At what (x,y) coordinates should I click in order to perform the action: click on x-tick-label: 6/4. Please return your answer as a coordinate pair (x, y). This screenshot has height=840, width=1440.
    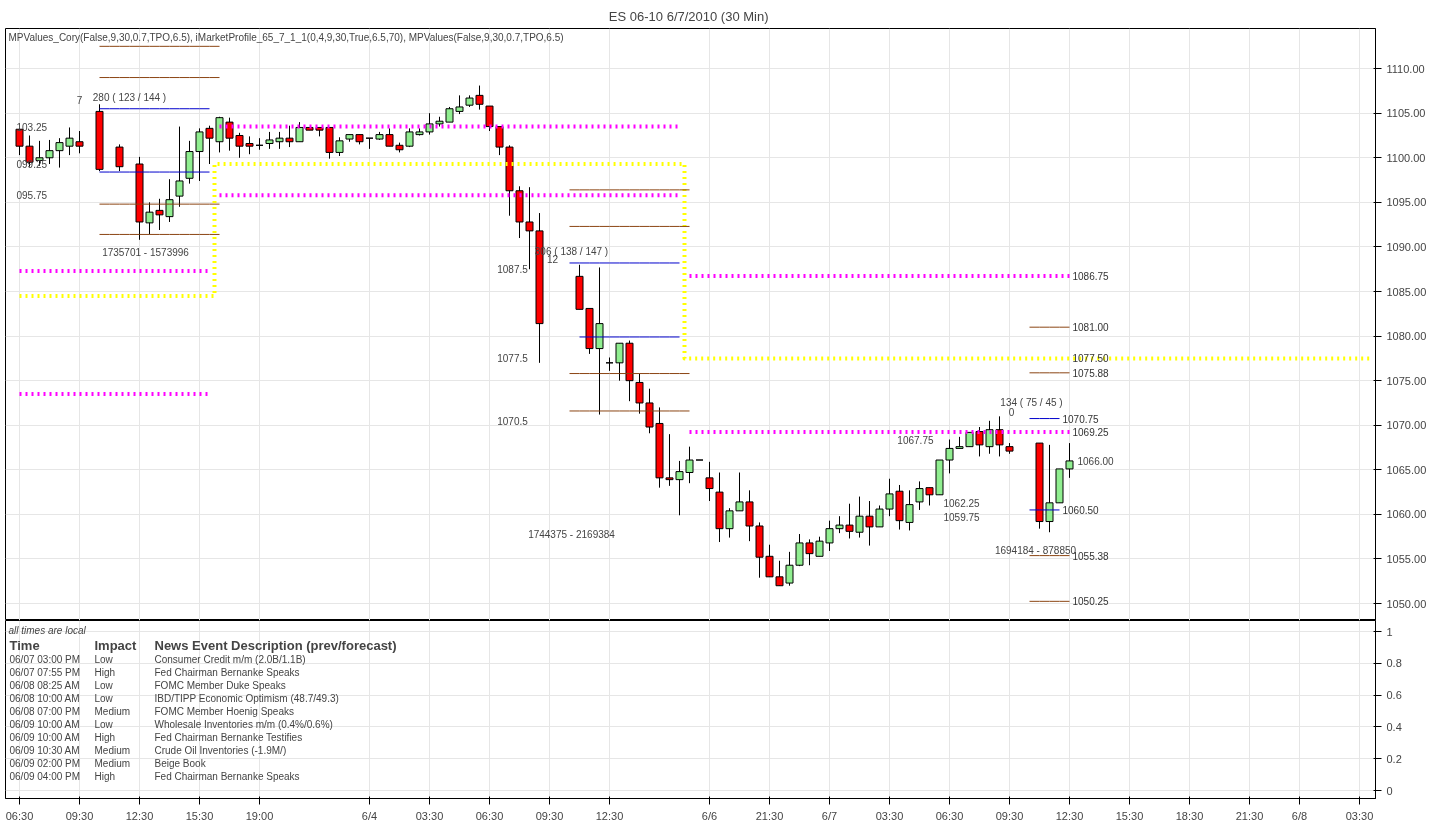
    Looking at the image, I should click on (369, 815).